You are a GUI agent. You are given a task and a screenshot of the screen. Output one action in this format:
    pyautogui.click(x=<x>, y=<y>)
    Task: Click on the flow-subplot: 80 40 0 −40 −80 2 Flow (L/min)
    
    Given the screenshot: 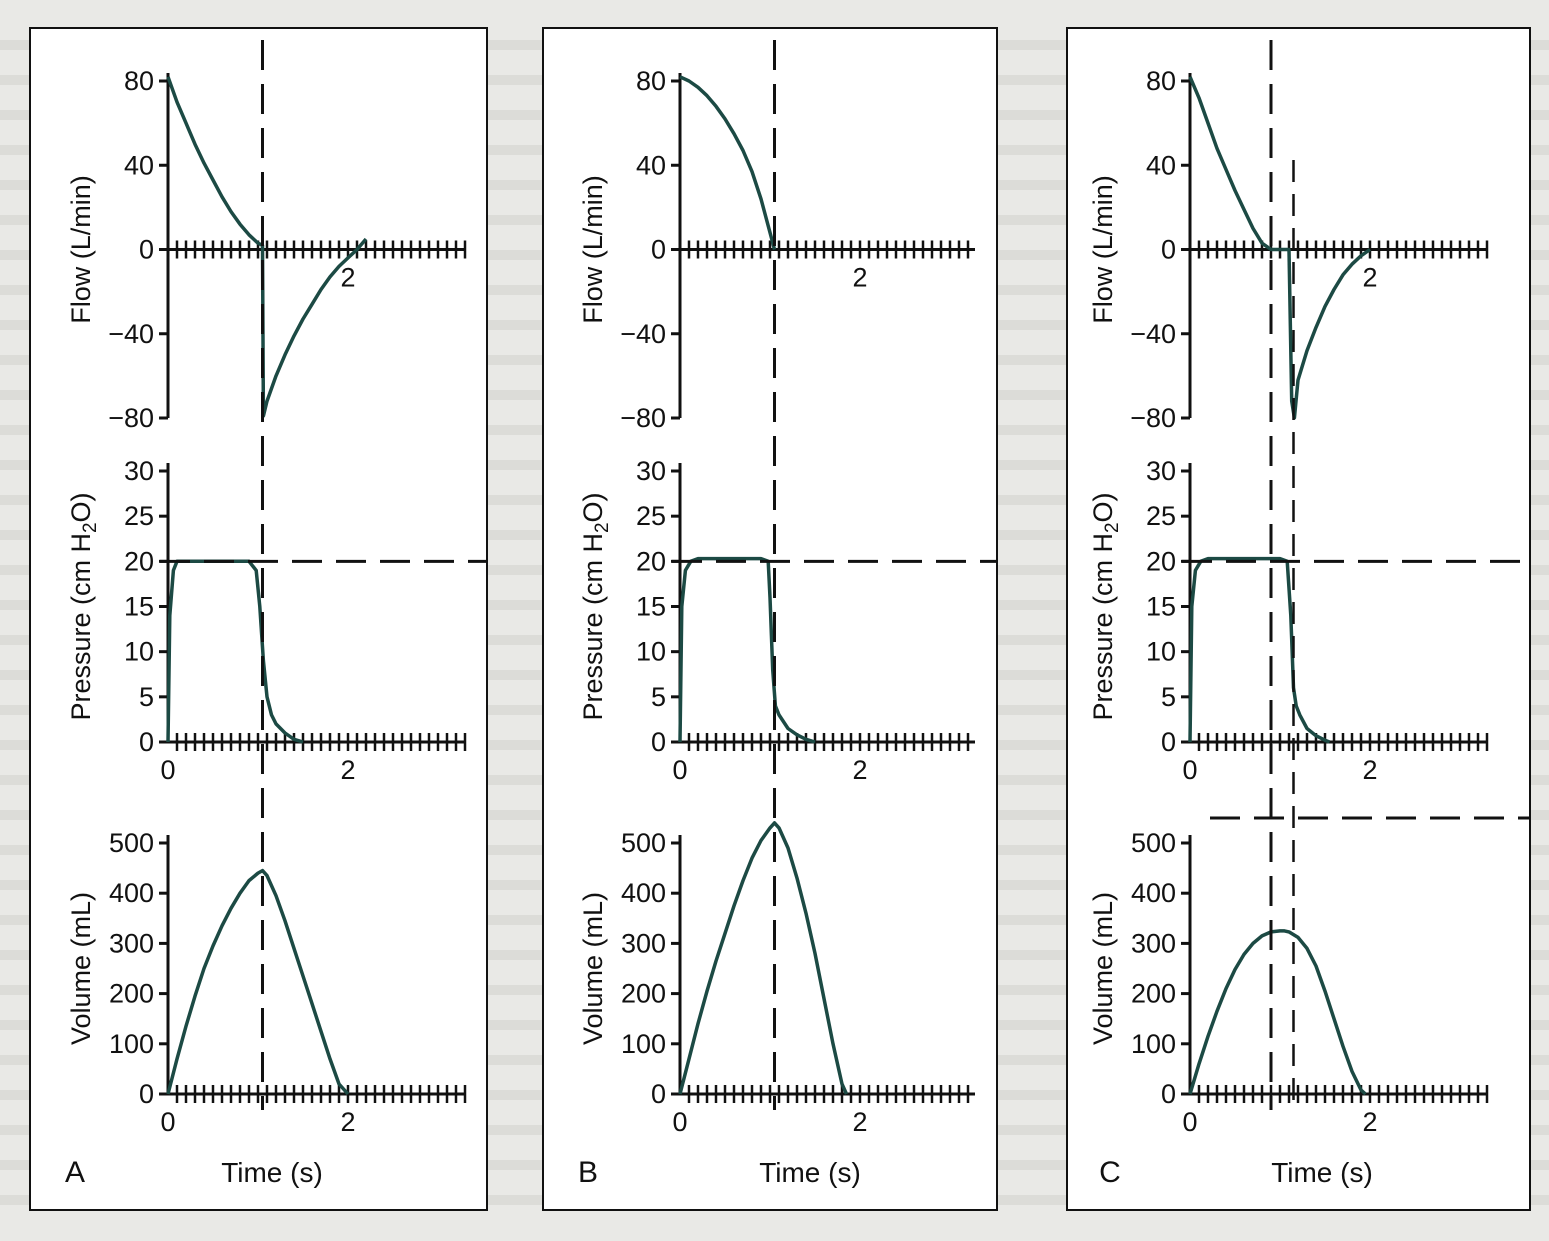 What is the action you would take?
    pyautogui.click(x=1288, y=249)
    